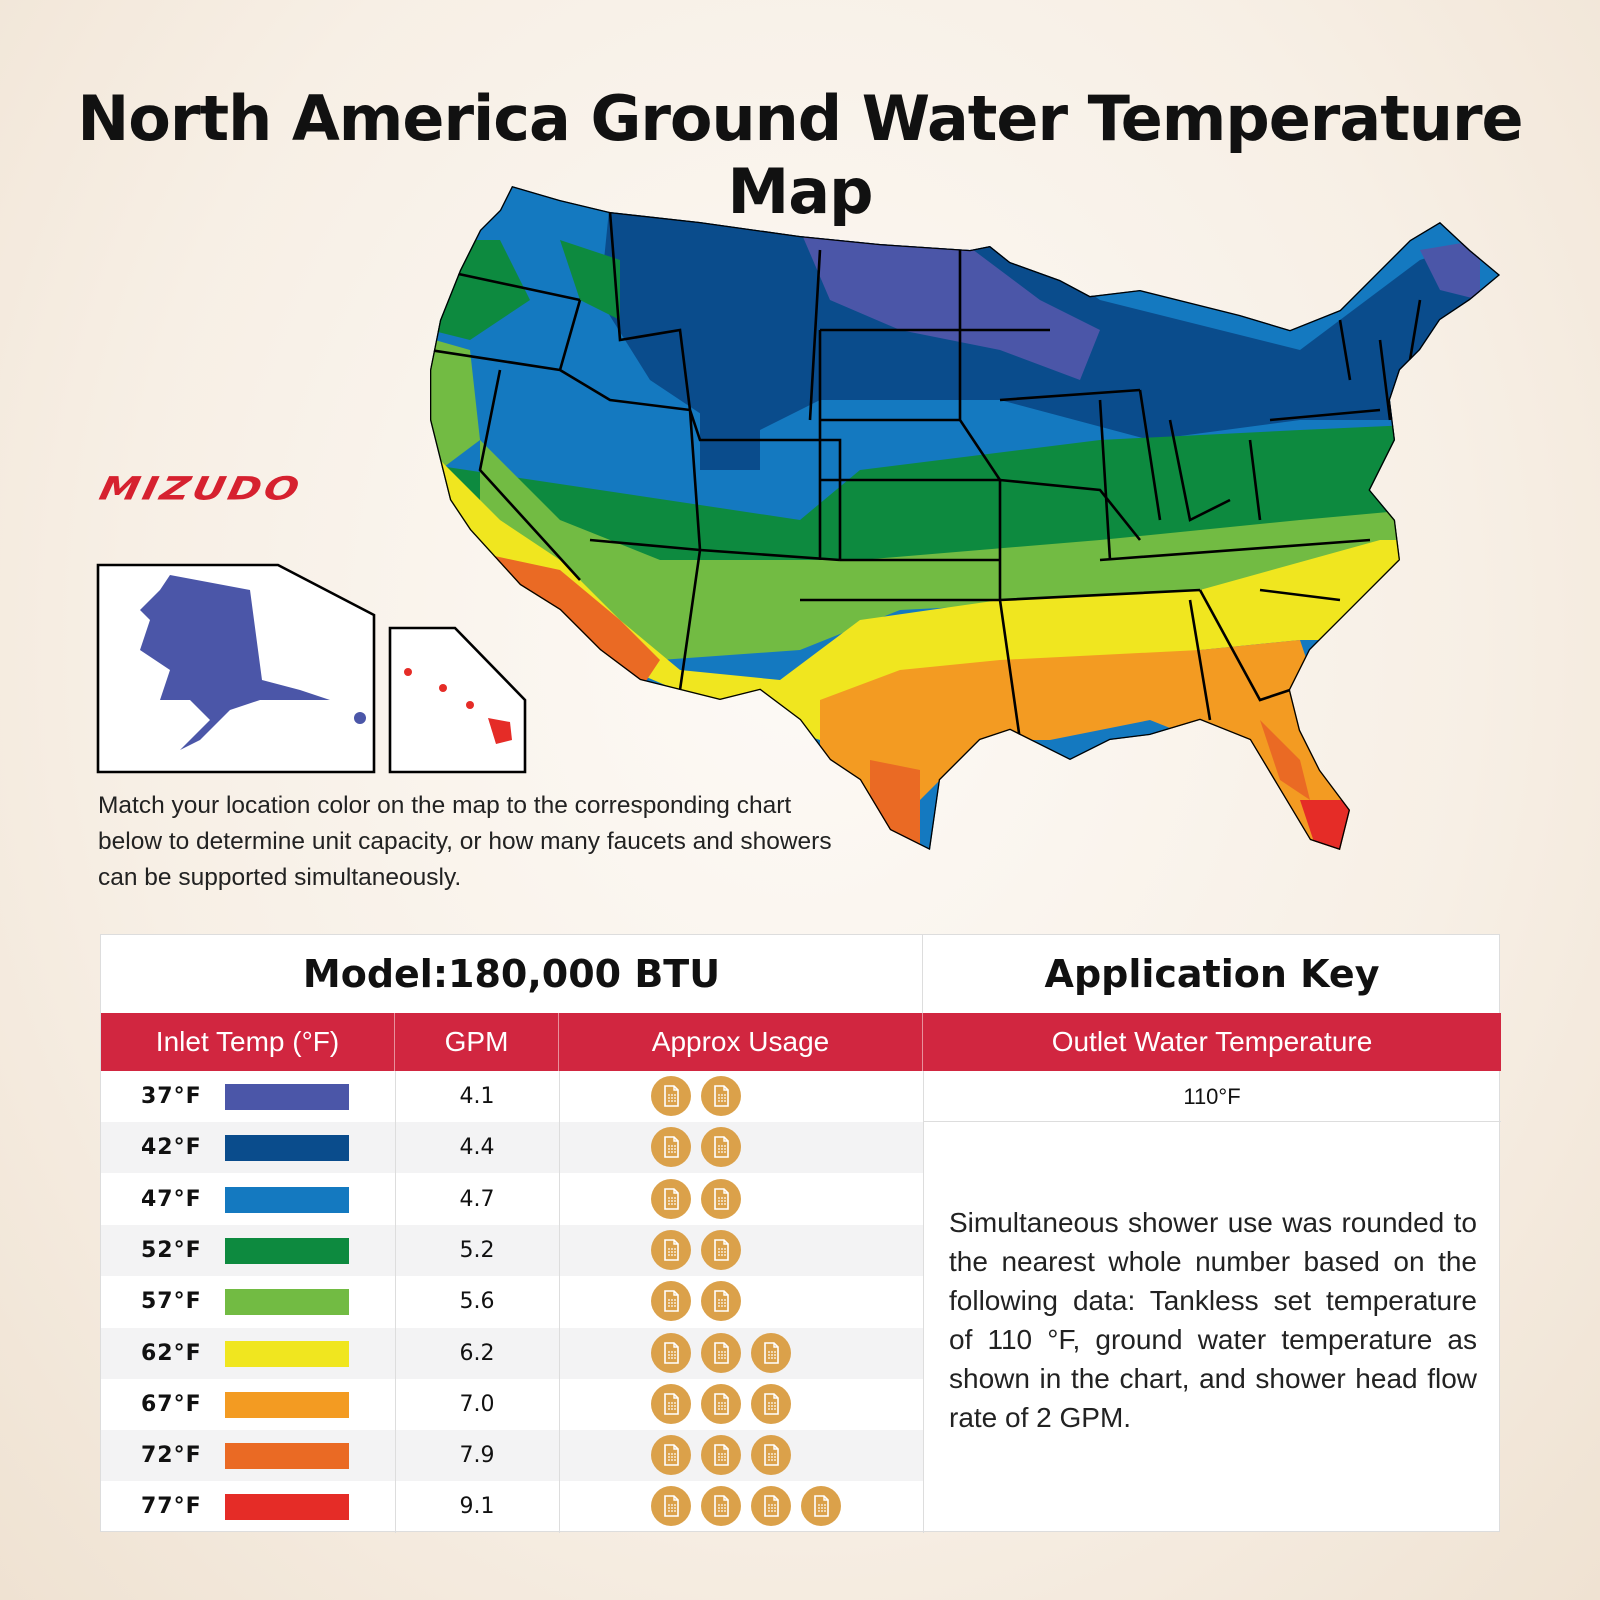 The width and height of the screenshot is (1600, 1600). What do you see at coordinates (512, 1353) in the screenshot?
I see `table-row: 62°F 6.2` at bounding box center [512, 1353].